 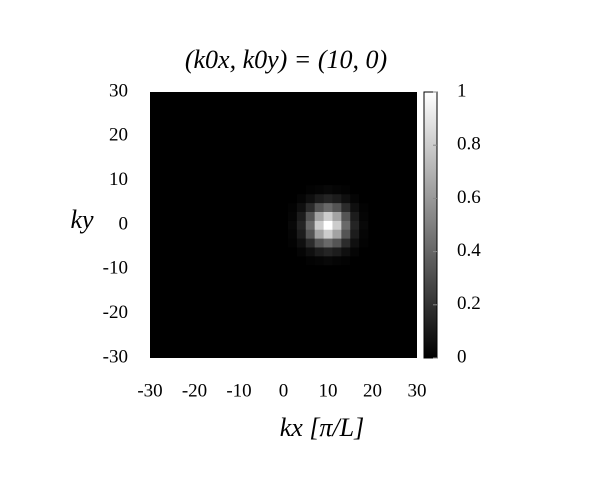 What do you see at coordinates (469, 144) in the screenshot?
I see `colorbar-tick-label: 0.8` at bounding box center [469, 144].